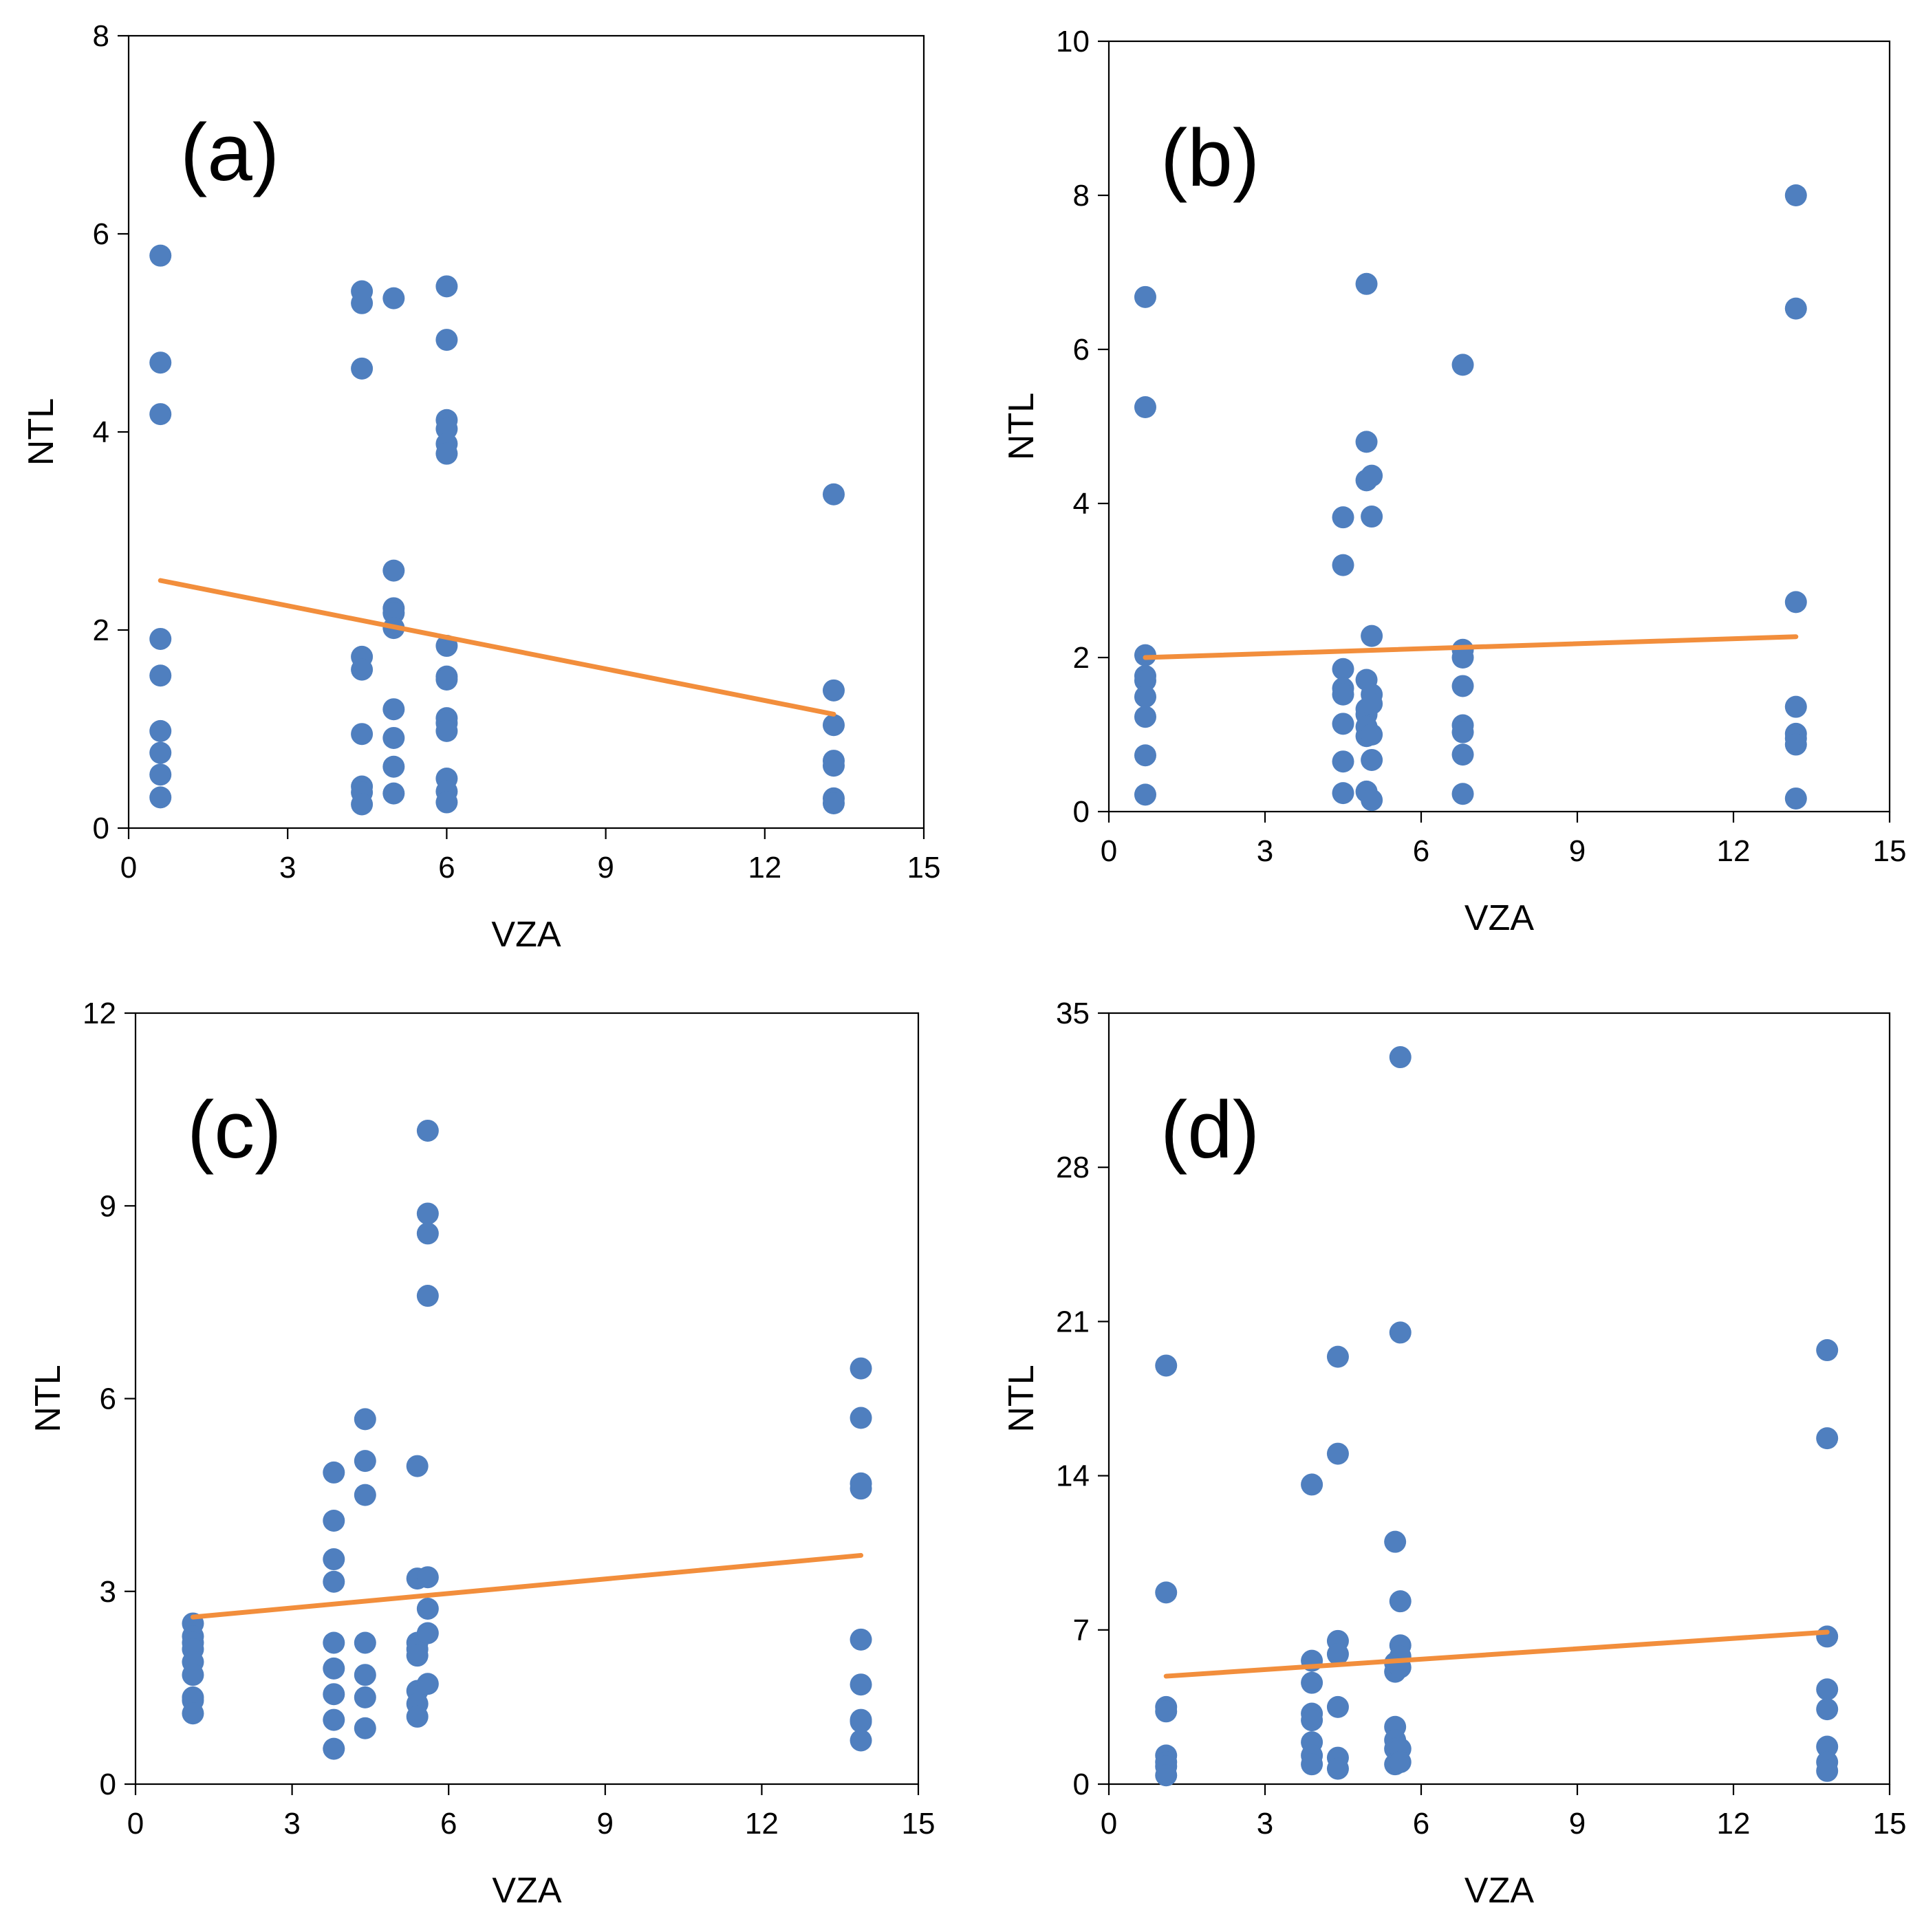 The image size is (1924, 1932). What do you see at coordinates (1073, 1013) in the screenshot?
I see `y-tick-label: 35` at bounding box center [1073, 1013].